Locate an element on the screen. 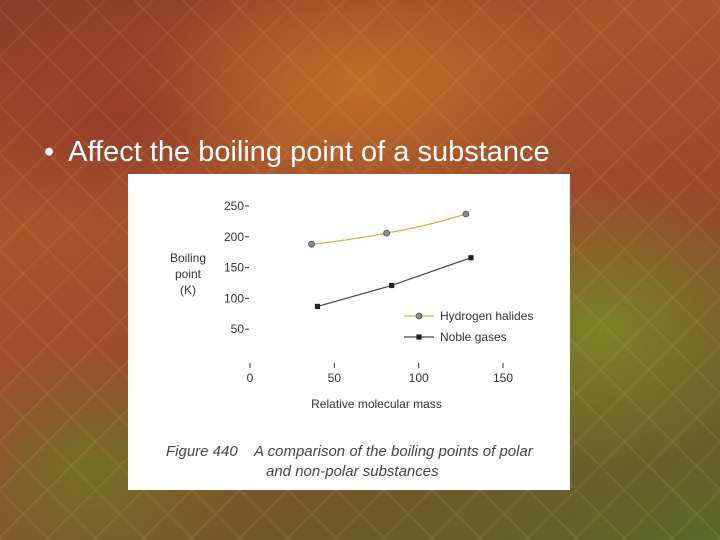 Image resolution: width=720 pixels, height=540 pixels. figure-number: Figure 440 is located at coordinates (202, 451).